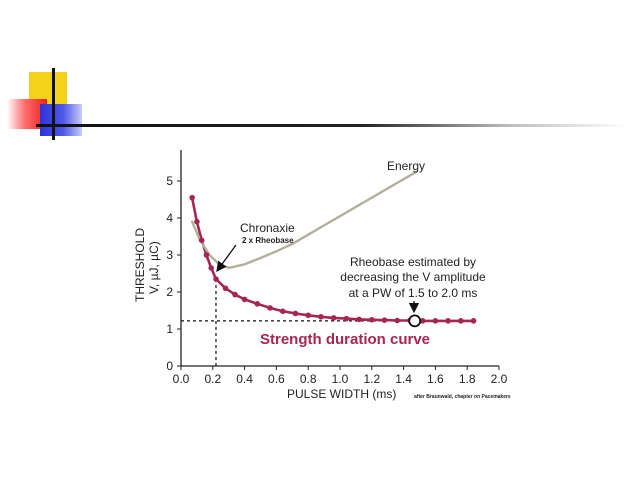 The height and width of the screenshot is (478, 638). Describe the element at coordinates (435, 379) in the screenshot. I see `x-tick-label: 1.6` at that location.